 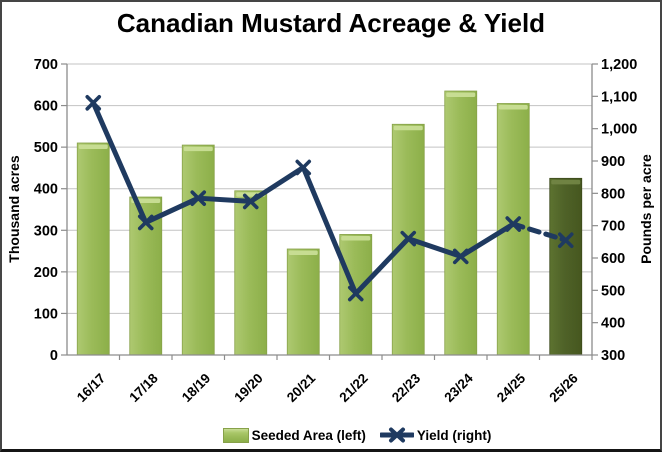 I want to click on right-axis-tick-label: 500, so click(x=613, y=291).